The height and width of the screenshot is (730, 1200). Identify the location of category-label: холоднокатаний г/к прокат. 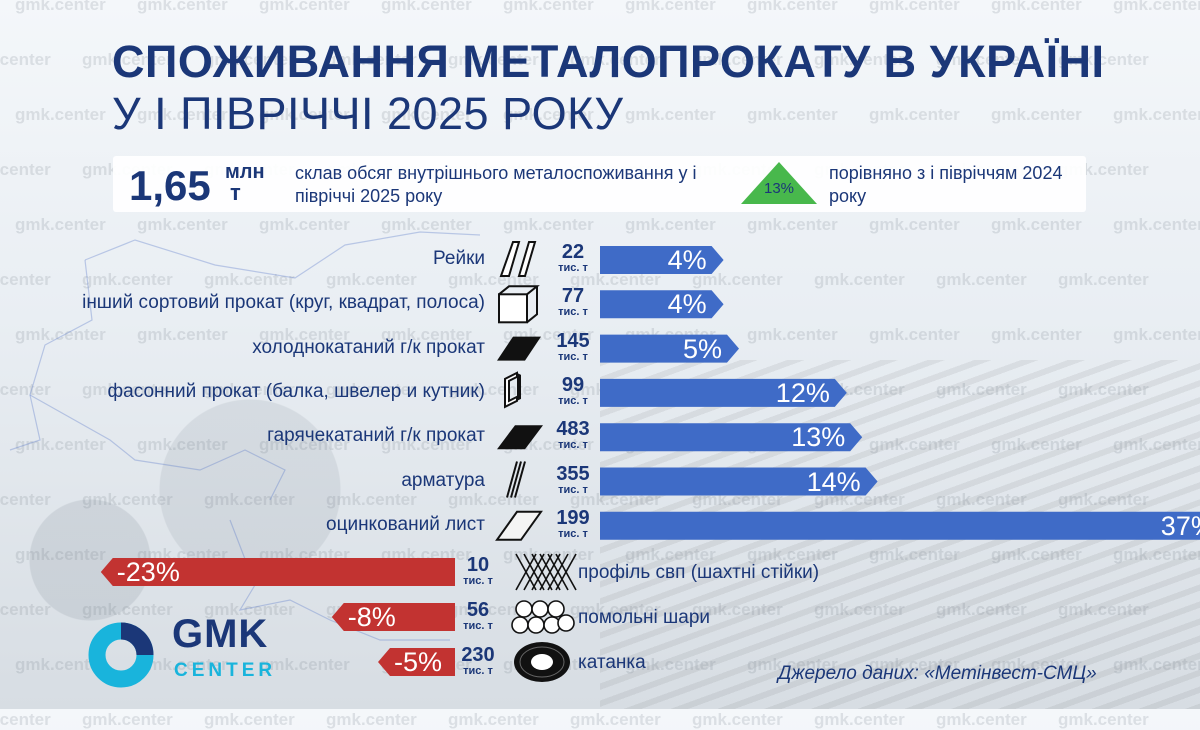
(368, 347).